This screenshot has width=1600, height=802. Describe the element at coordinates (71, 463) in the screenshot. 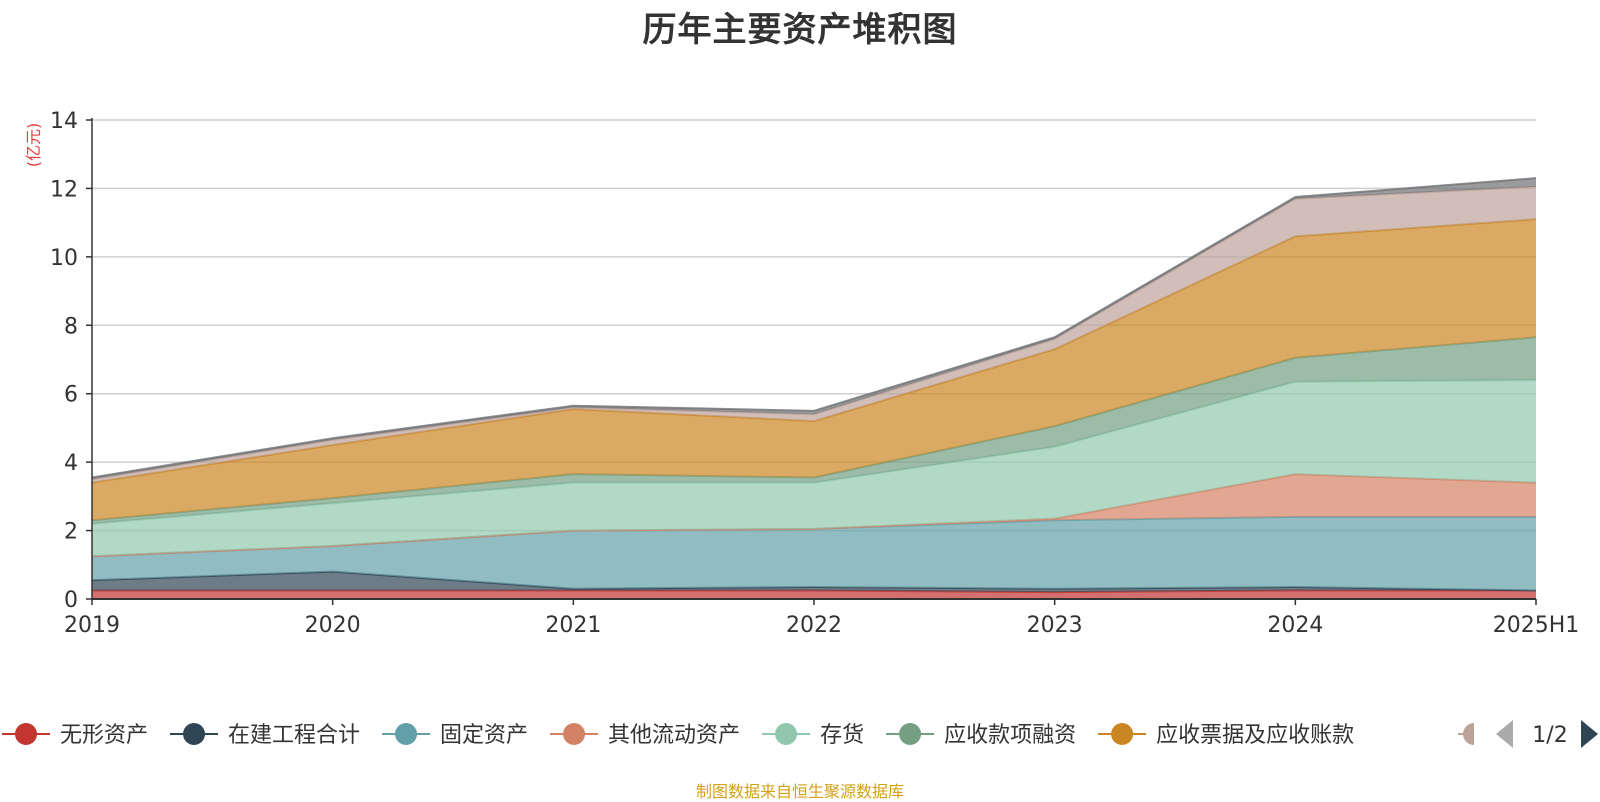

I see `y-tick-label: 4` at that location.